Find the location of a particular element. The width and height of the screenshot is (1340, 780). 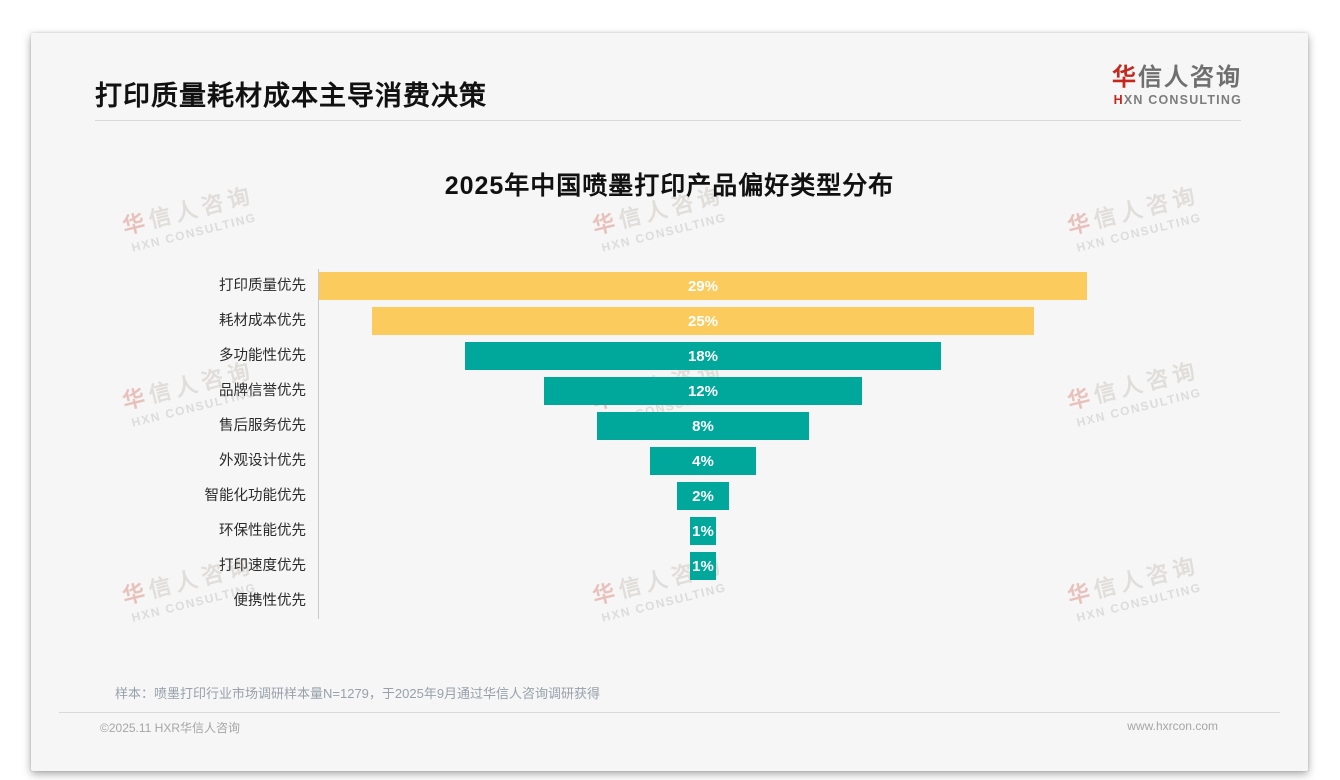

chart-row: 便携性优先 is located at coordinates (669, 601).